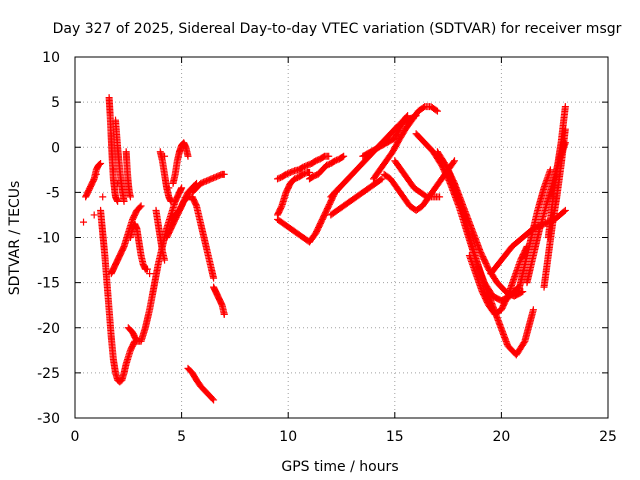 Image resolution: width=640 pixels, height=480 pixels. I want to click on x-tick-label: 25, so click(608, 437).